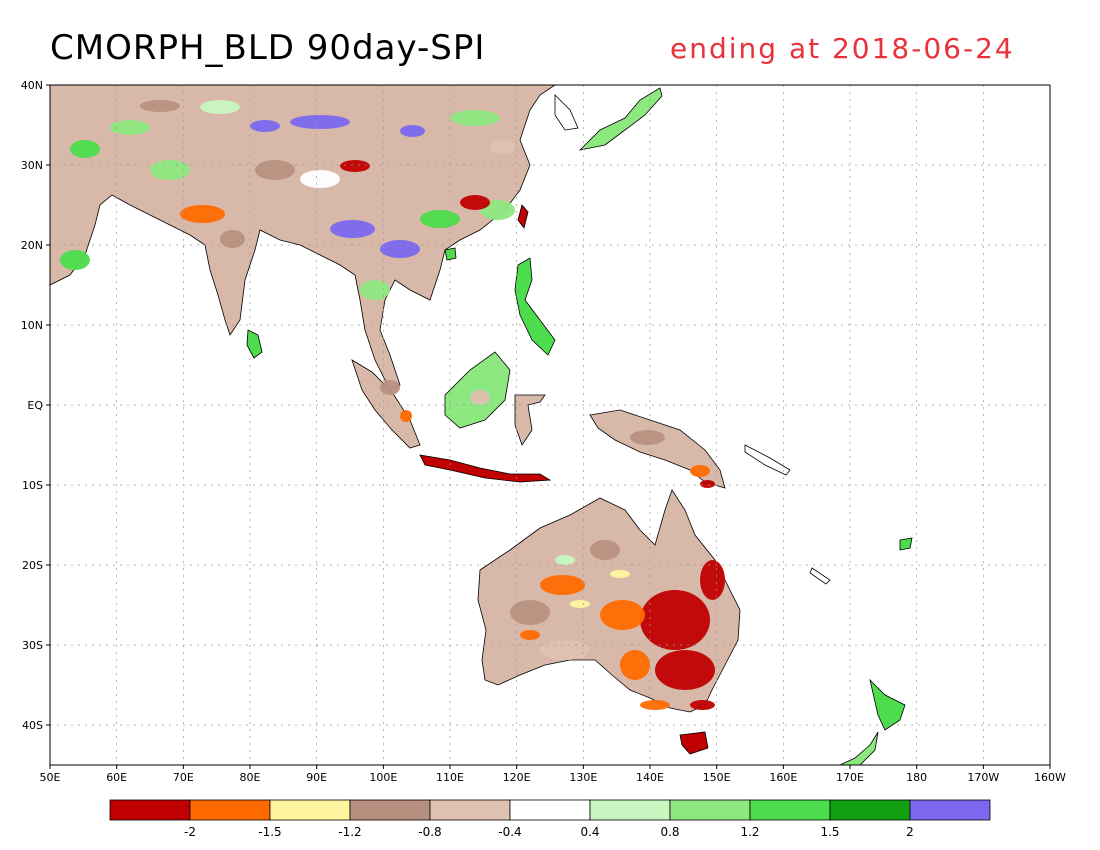  What do you see at coordinates (983, 777) in the screenshot?
I see `lon-tick-label: 170W` at bounding box center [983, 777].